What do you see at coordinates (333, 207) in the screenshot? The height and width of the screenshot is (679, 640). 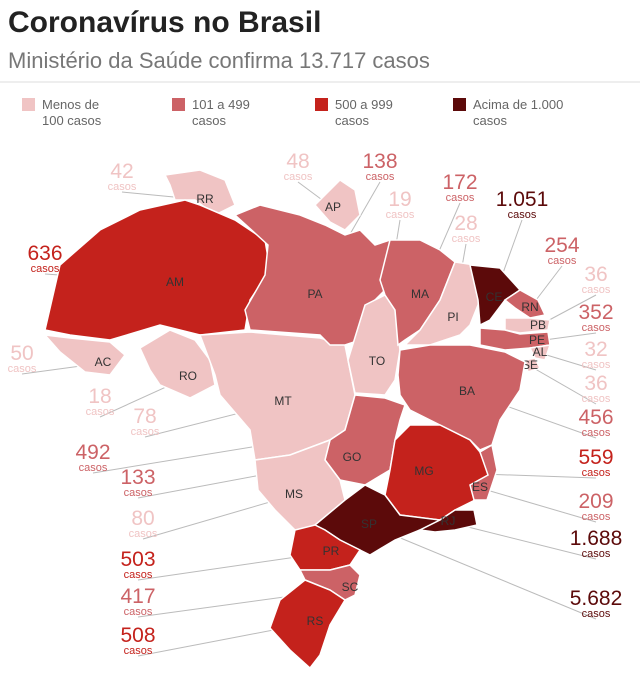 I see `state-abbr: AP` at bounding box center [333, 207].